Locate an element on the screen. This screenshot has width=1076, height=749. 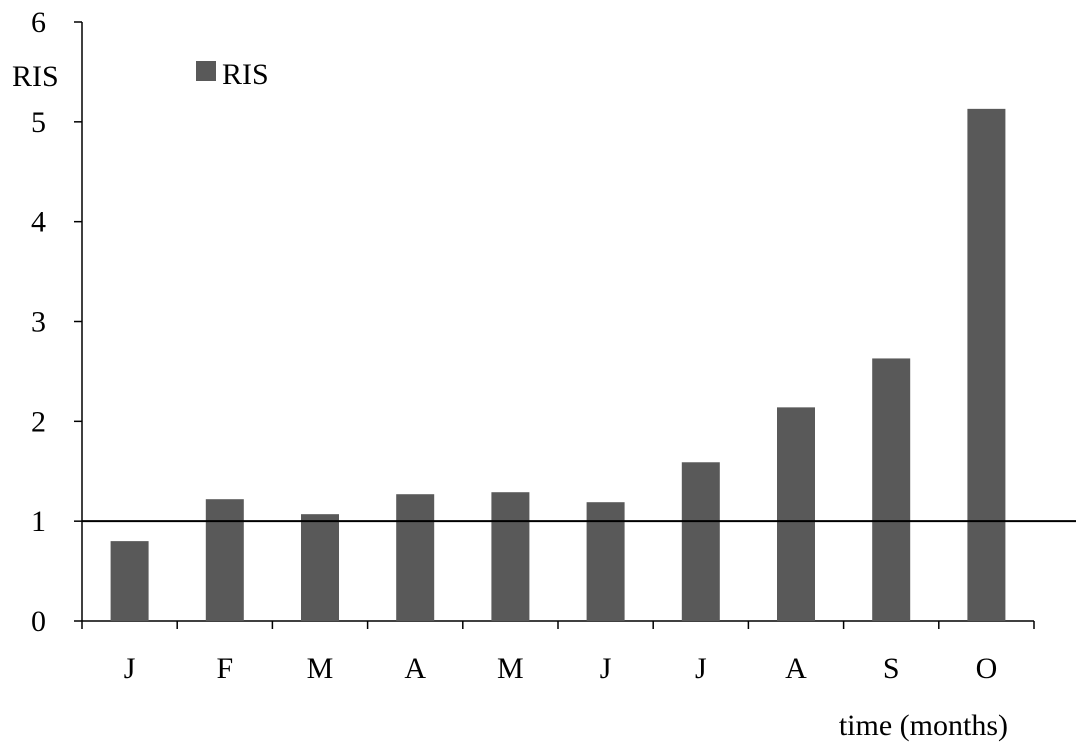
legend-label: RIS is located at coordinates (245, 74).